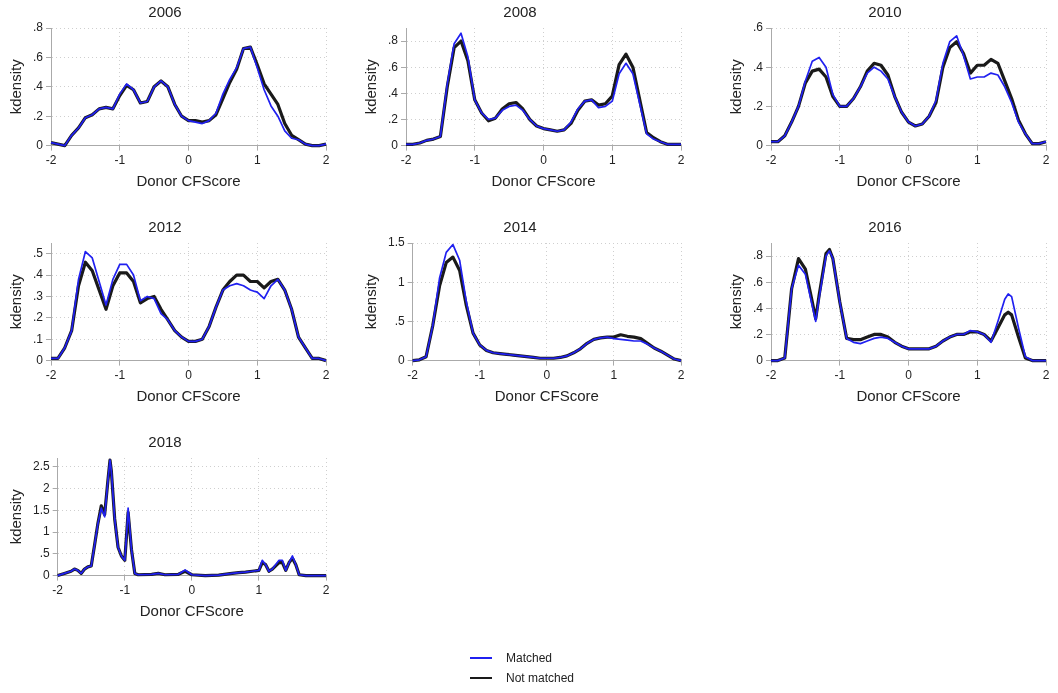  I want to click on y-tick-label: 2, so click(46, 487).